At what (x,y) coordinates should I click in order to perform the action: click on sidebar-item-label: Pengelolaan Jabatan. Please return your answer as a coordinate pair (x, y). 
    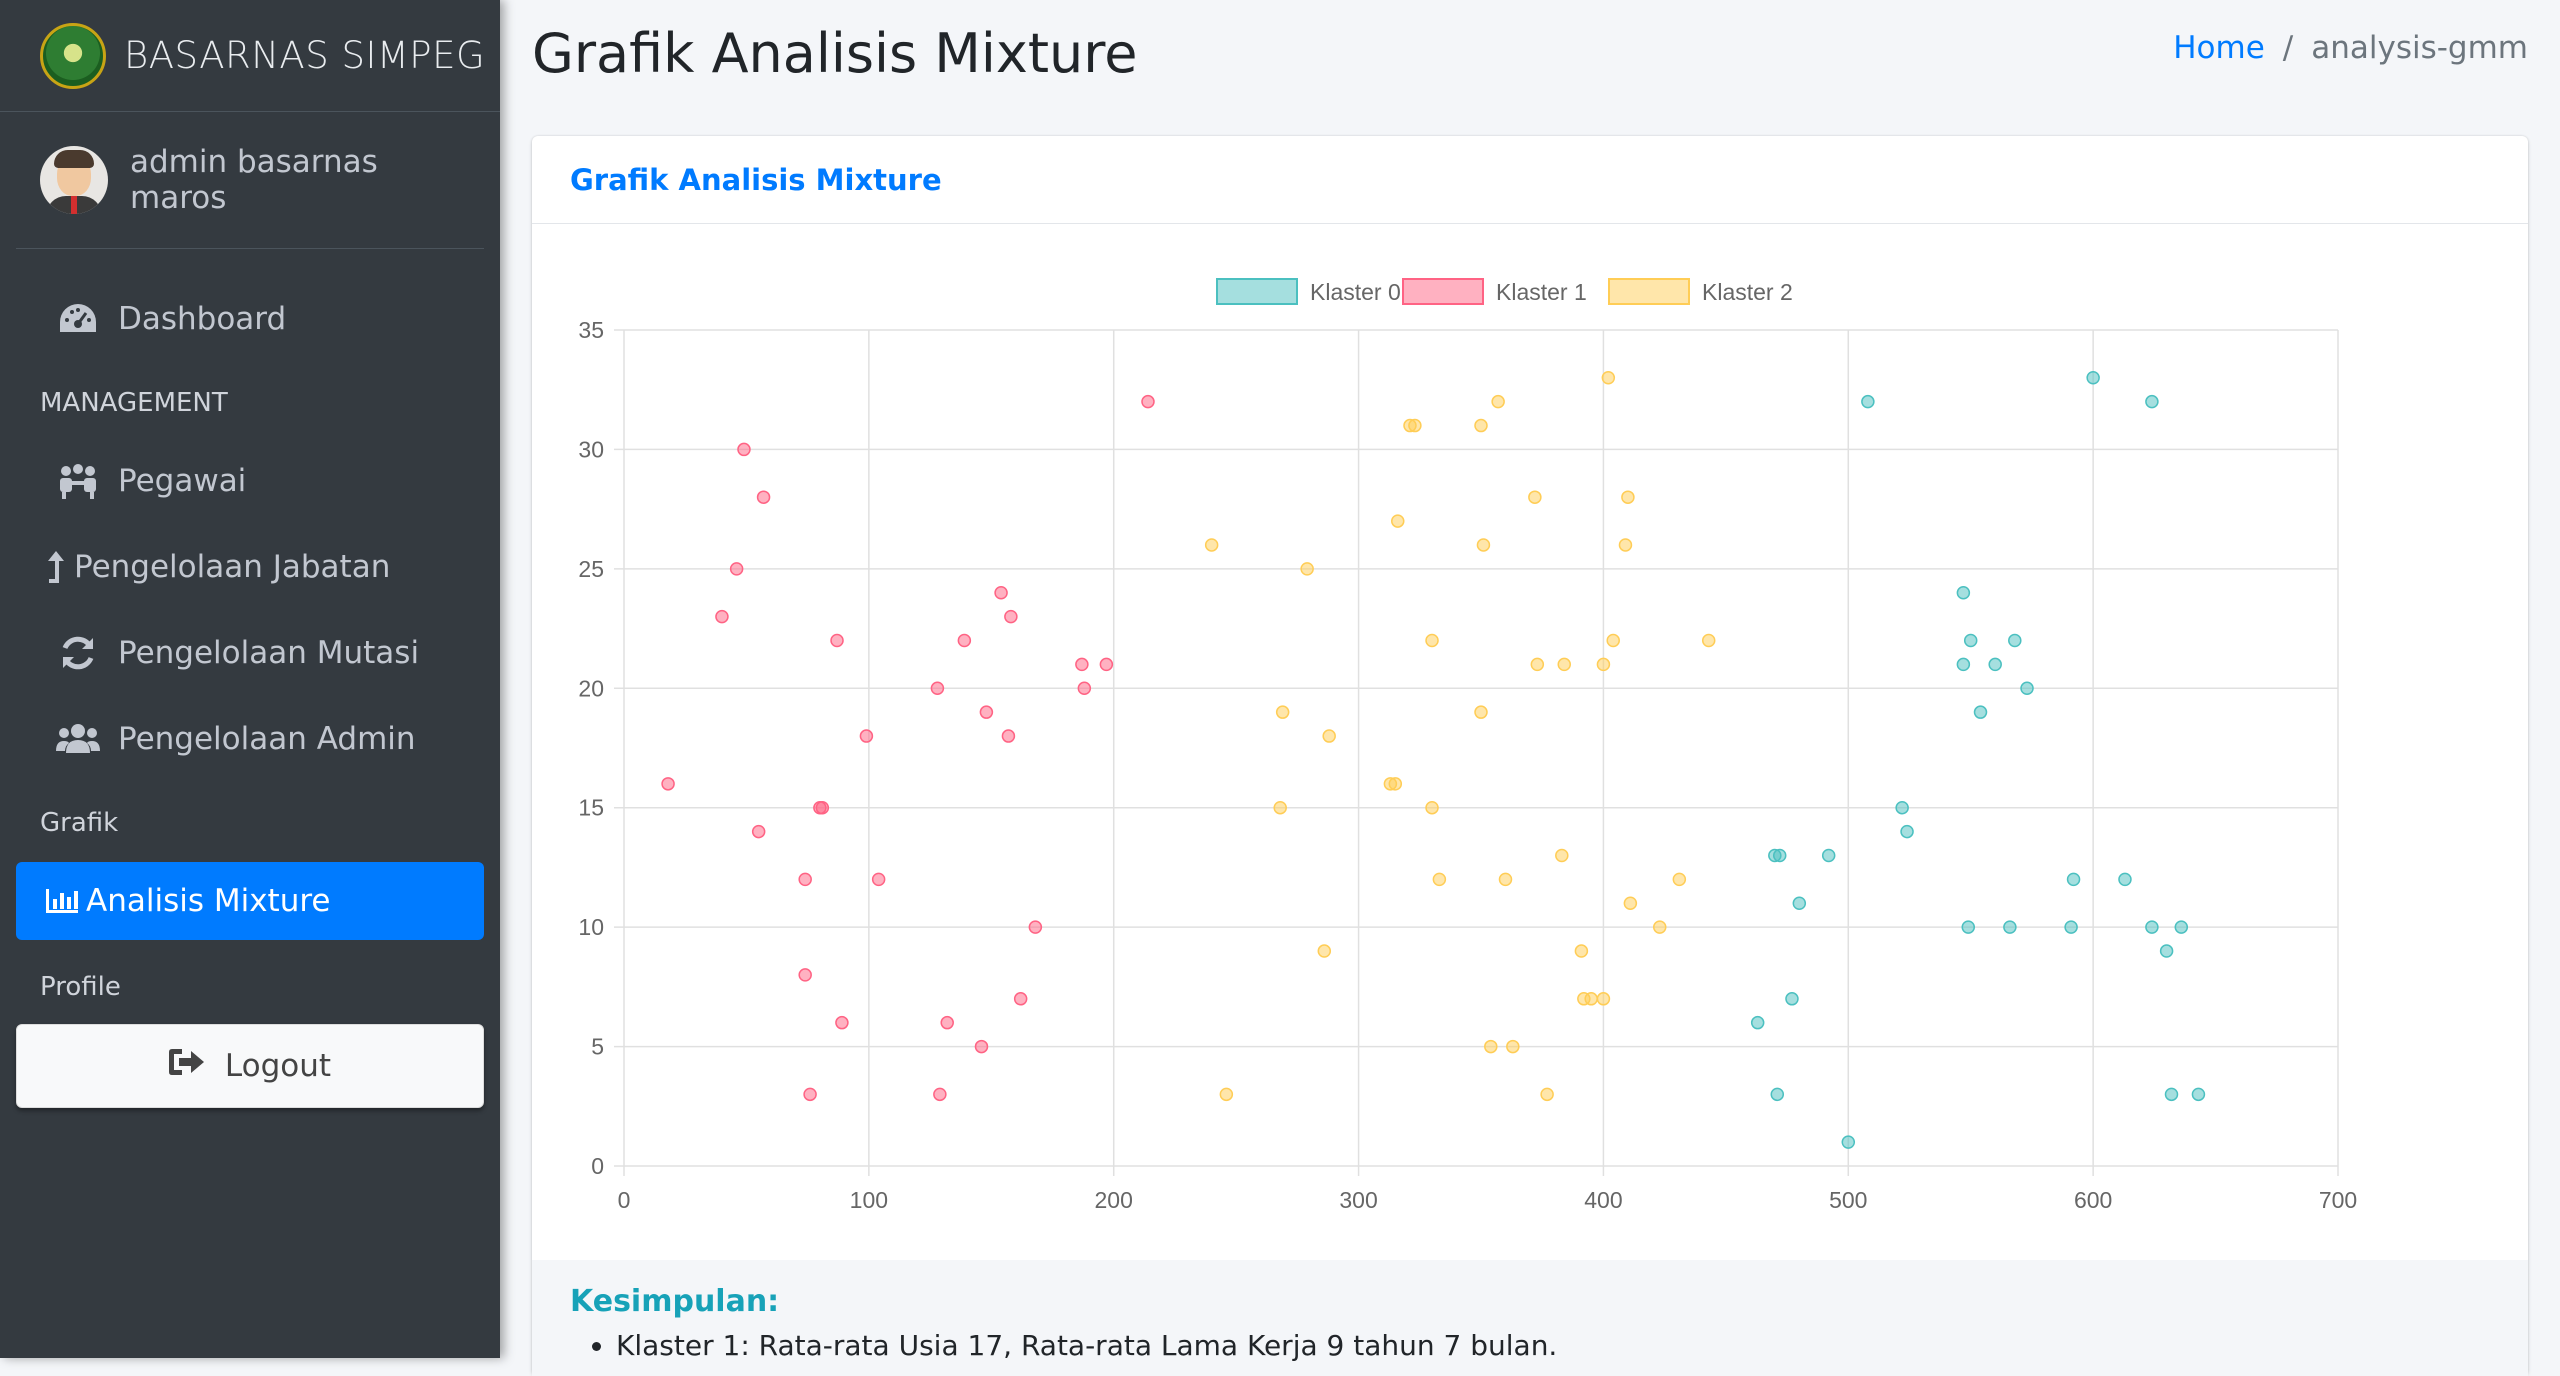
    Looking at the image, I should click on (232, 567).